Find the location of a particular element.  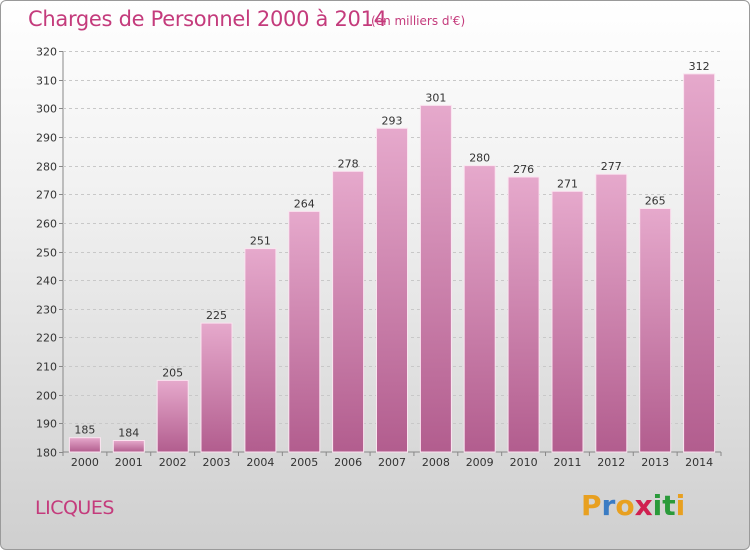

data-label: 184 is located at coordinates (128, 433).